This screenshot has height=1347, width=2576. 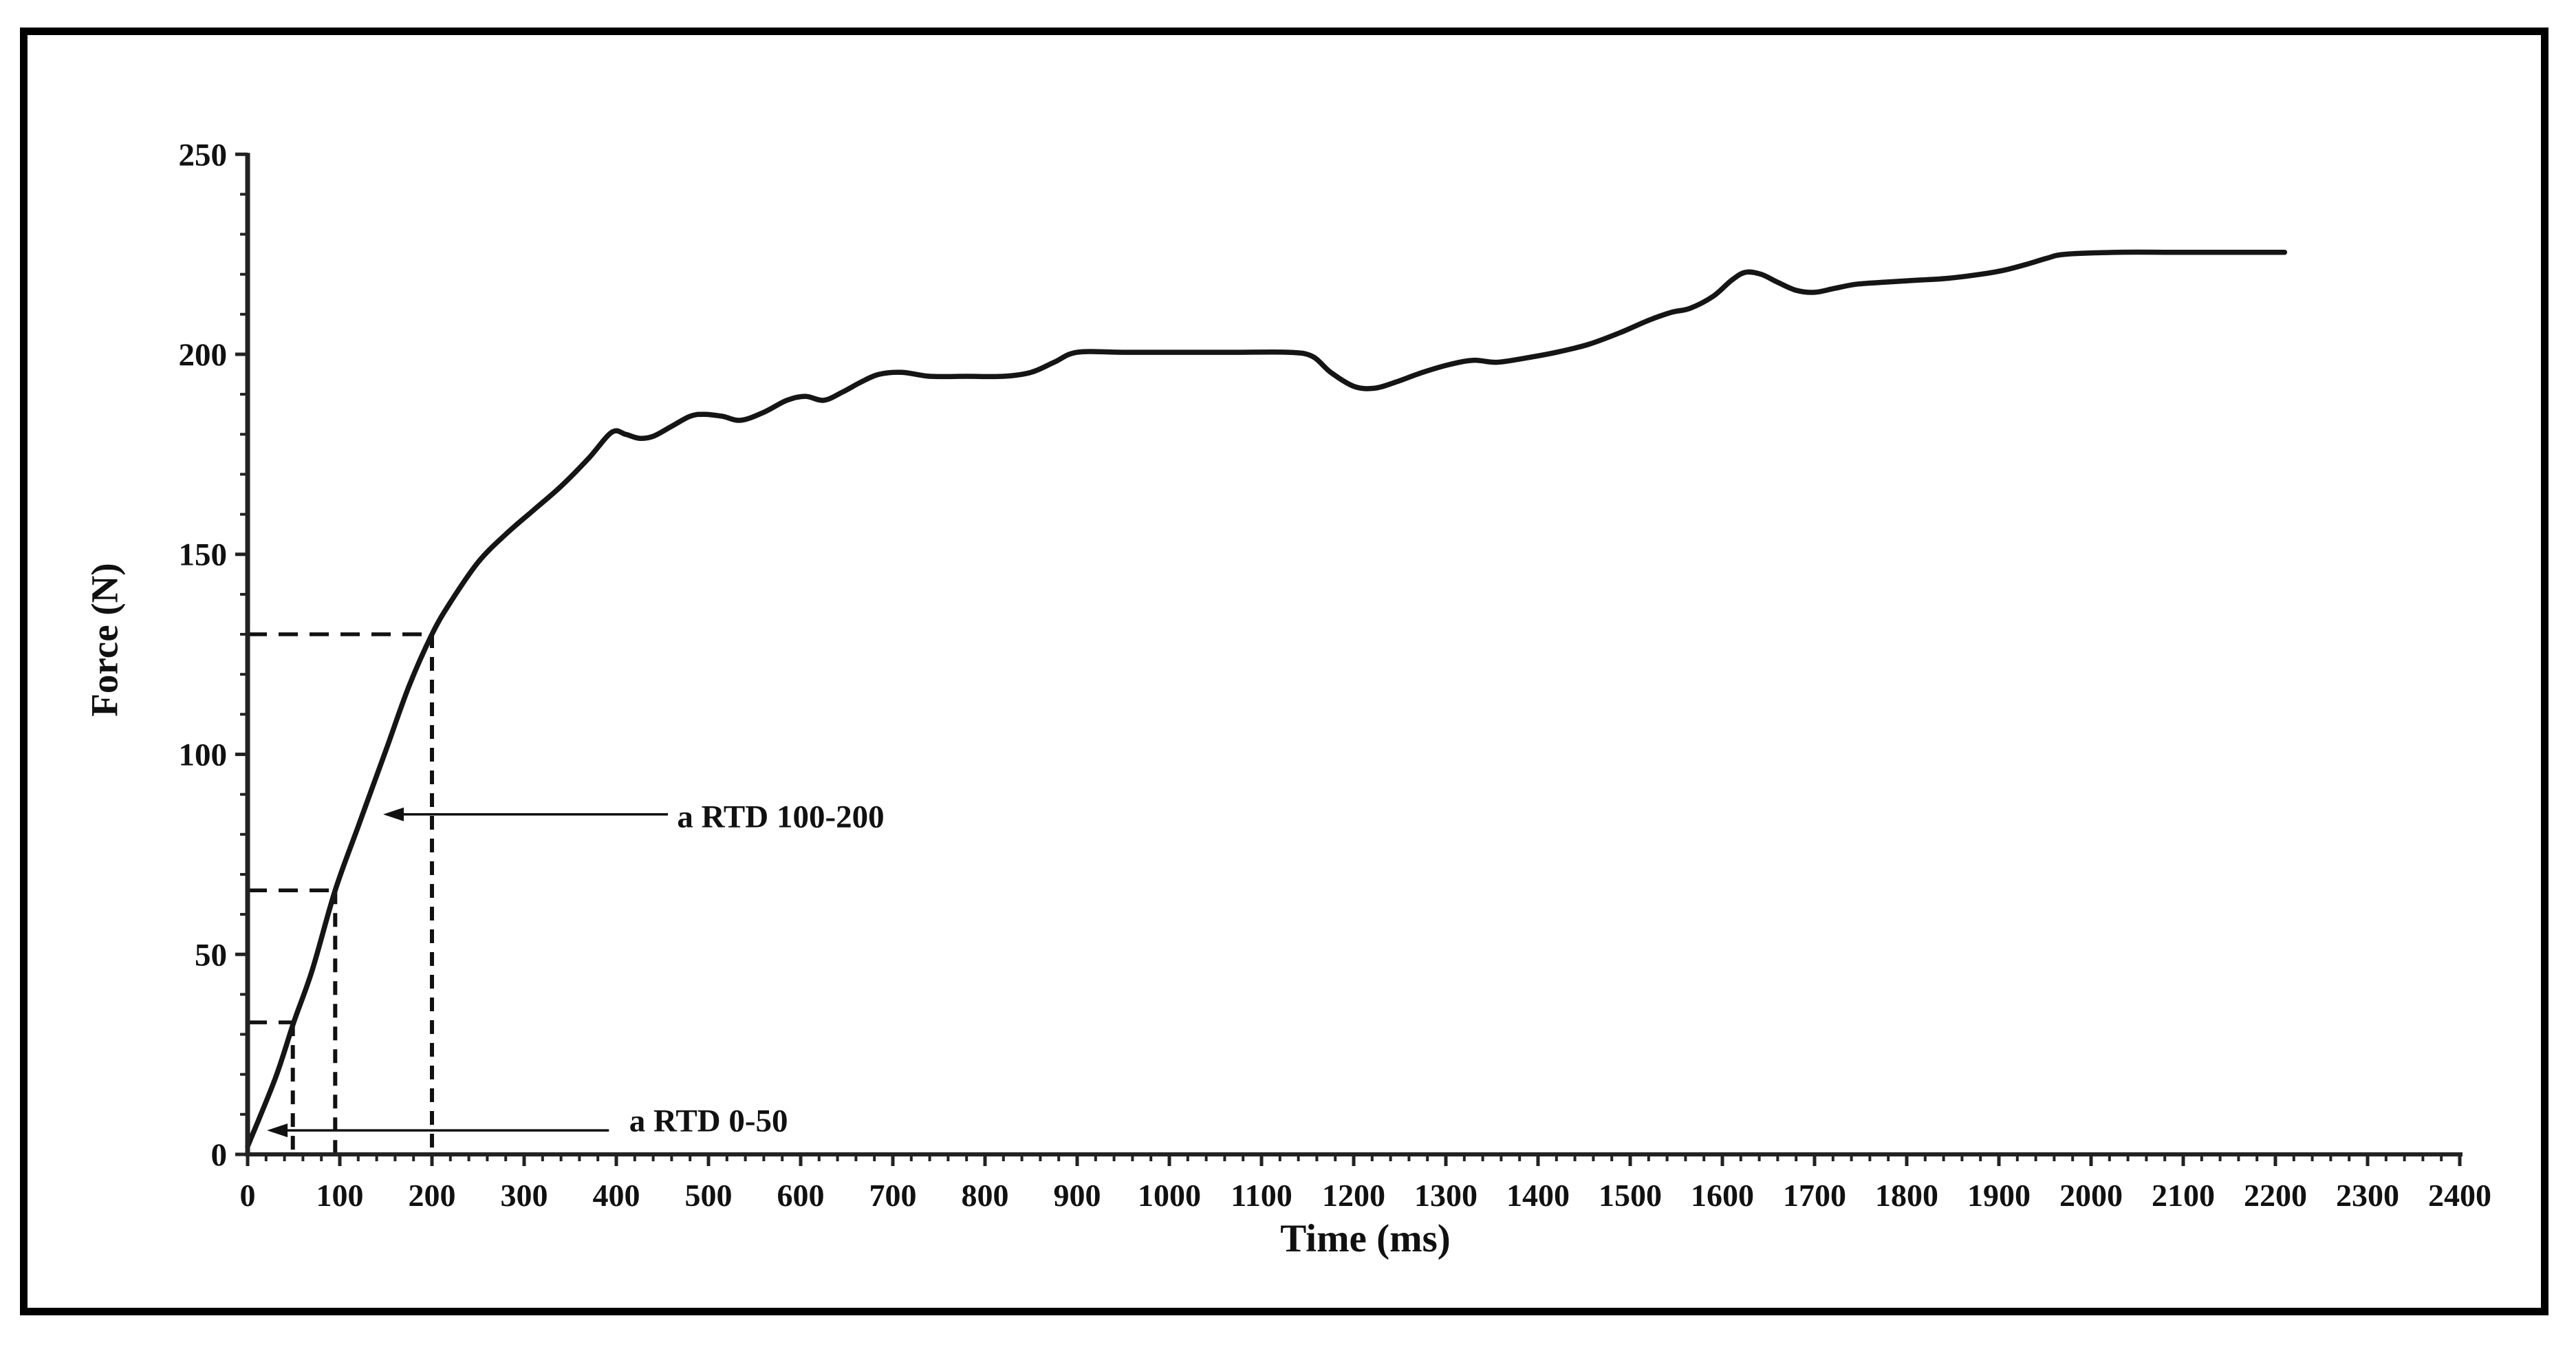 What do you see at coordinates (1446, 1195) in the screenshot?
I see `x-tick-label: 1300` at bounding box center [1446, 1195].